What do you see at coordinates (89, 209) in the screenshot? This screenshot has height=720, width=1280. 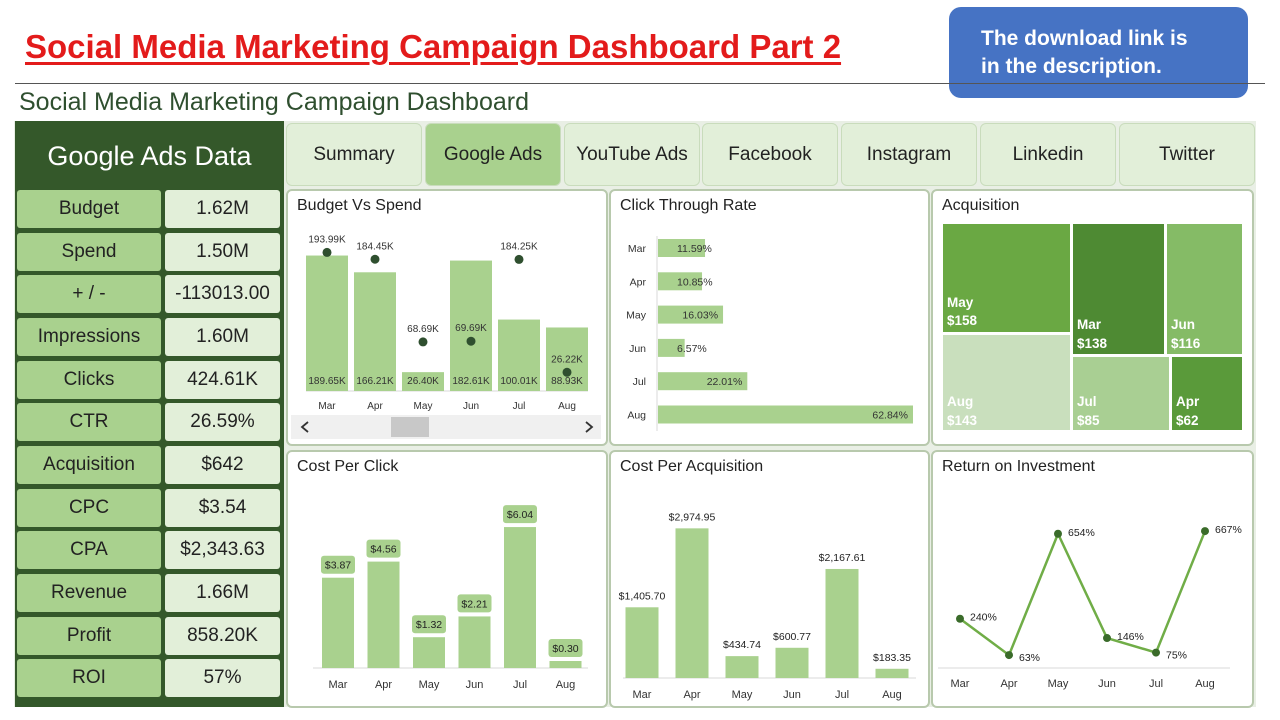 I see `kpi-label-budget: Budget` at bounding box center [89, 209].